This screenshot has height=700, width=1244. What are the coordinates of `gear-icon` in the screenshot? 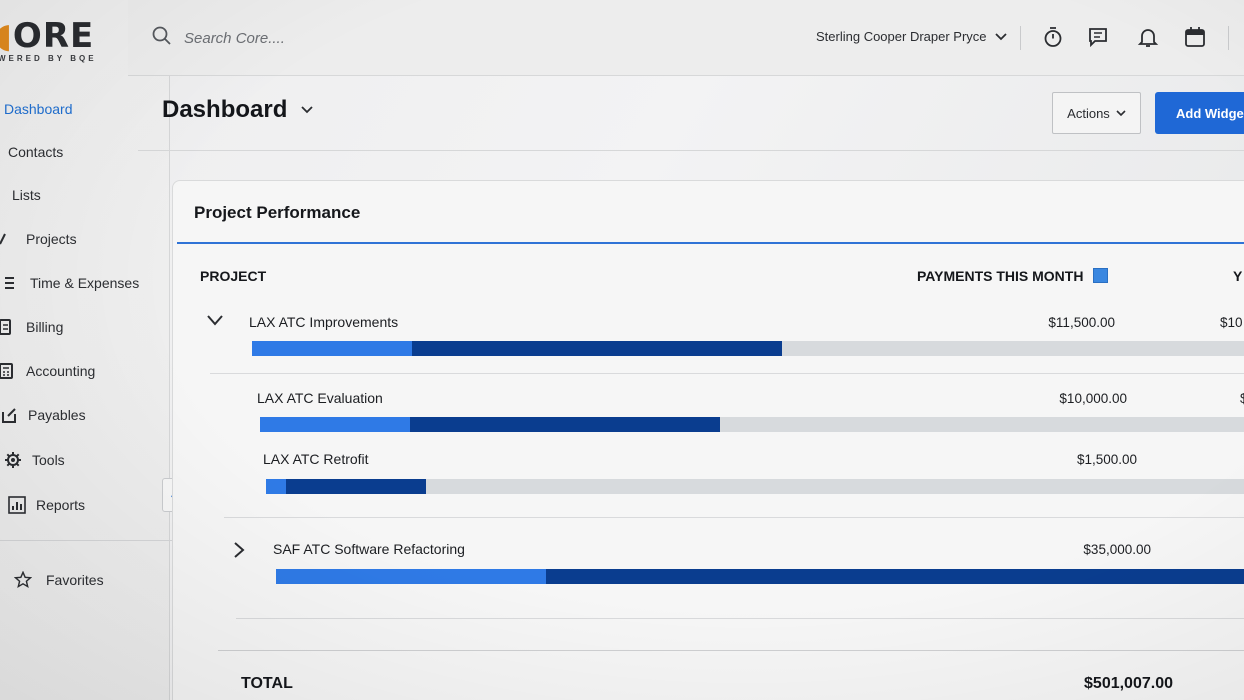 It's located at (13, 460).